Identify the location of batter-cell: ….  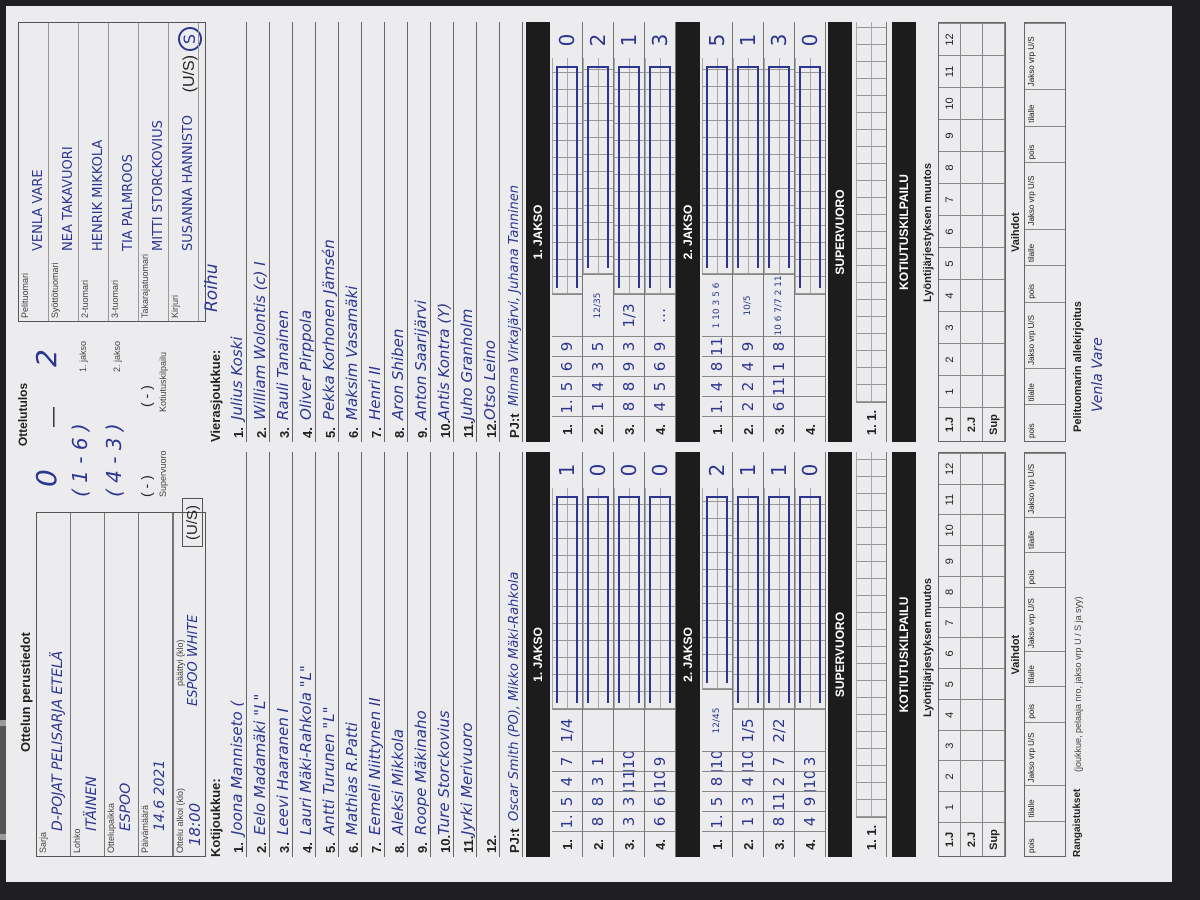
(660, 315).